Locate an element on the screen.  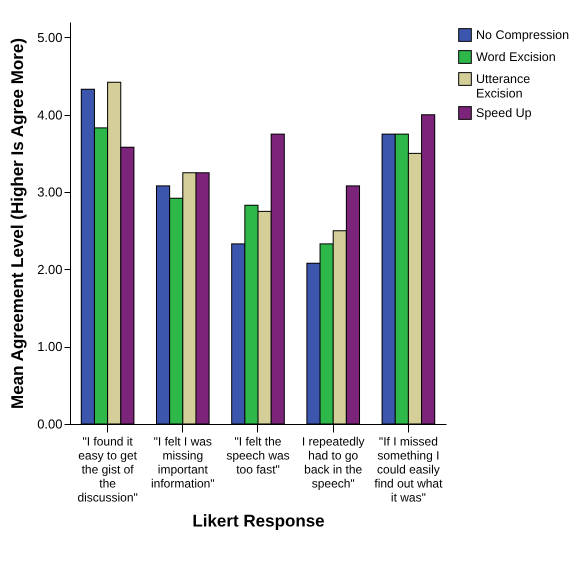
x-tick-label: "If I missed something I could easily find out what it was" is located at coordinates (409, 469).